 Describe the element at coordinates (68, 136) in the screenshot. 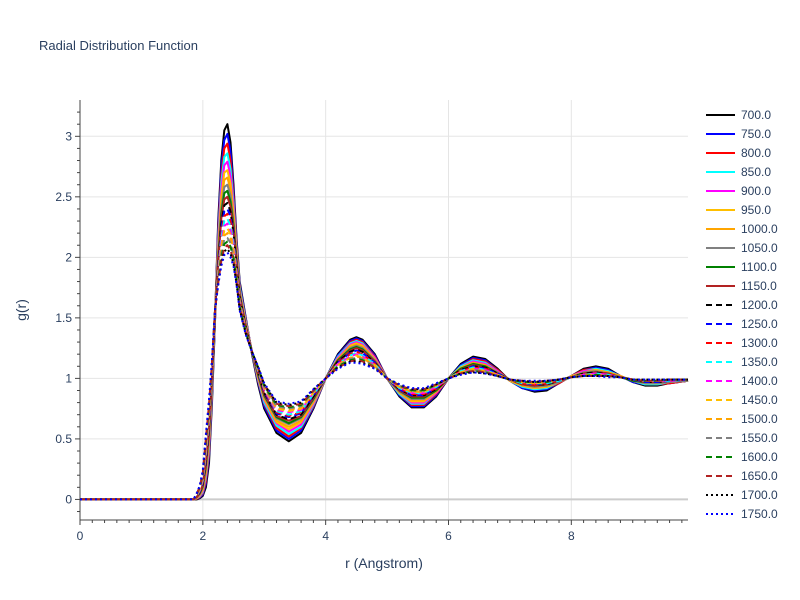

I see `y-tick-label-6: 3` at that location.